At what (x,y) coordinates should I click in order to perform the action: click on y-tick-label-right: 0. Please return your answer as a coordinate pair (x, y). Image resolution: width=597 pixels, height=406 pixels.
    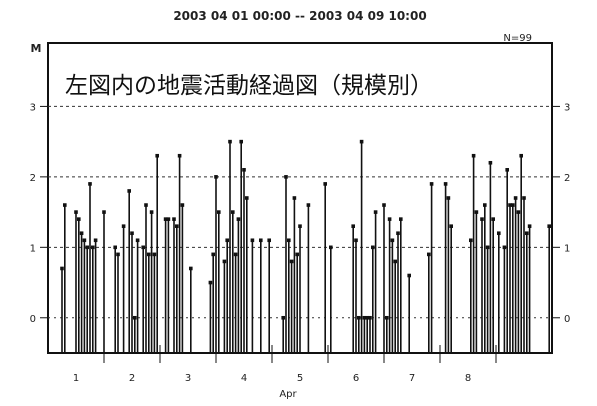
    Looking at the image, I should click on (567, 319).